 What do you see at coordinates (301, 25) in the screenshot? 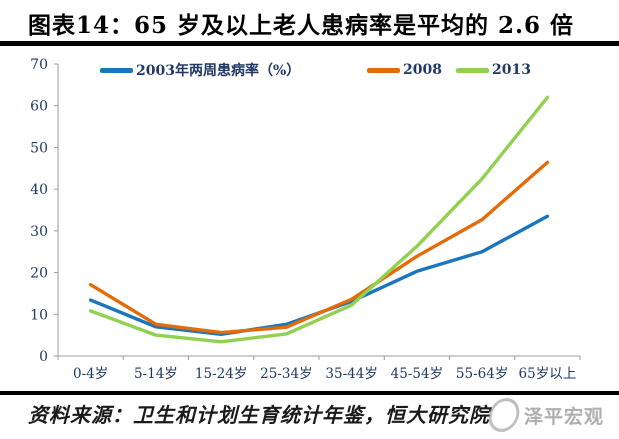
I see `page-title: 图表14：65 岁及以上老人患病率是平均的 2.6 倍` at bounding box center [301, 25].